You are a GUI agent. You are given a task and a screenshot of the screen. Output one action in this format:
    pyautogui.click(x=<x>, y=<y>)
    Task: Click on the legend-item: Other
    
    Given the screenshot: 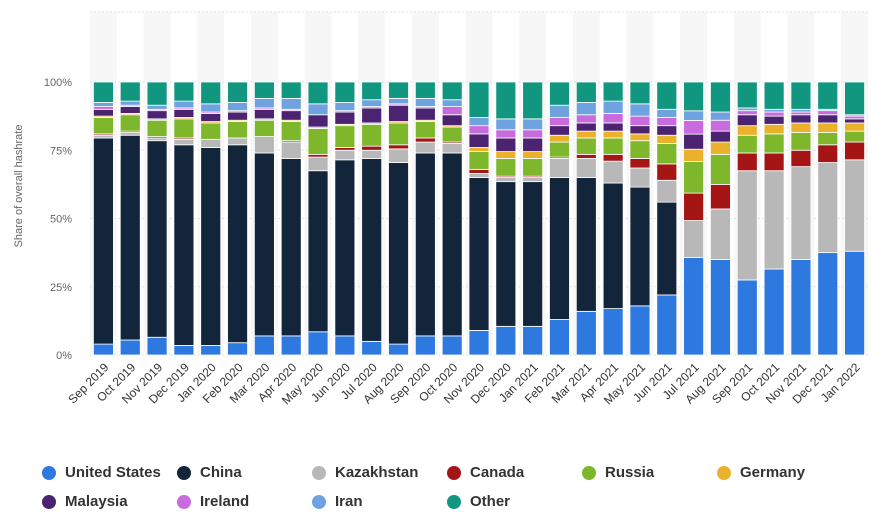 What is the action you would take?
    pyautogui.click(x=514, y=501)
    